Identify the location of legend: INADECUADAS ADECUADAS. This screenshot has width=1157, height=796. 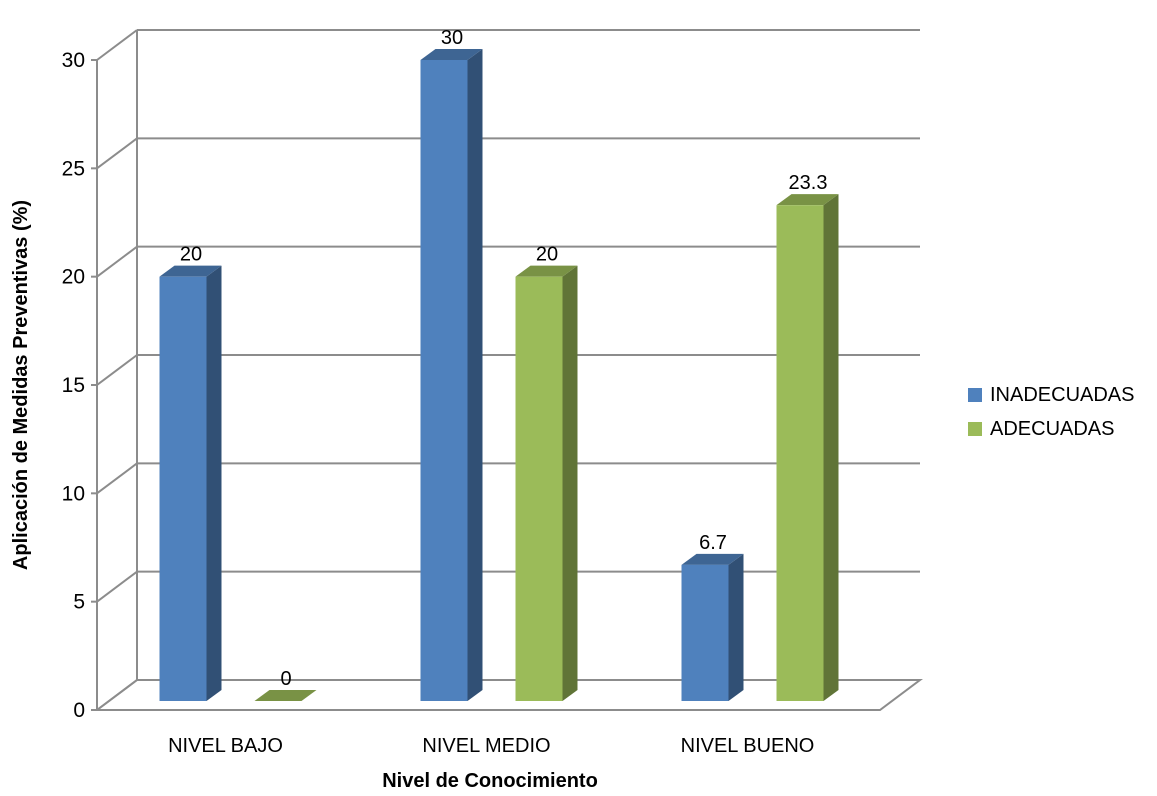
(1051, 412).